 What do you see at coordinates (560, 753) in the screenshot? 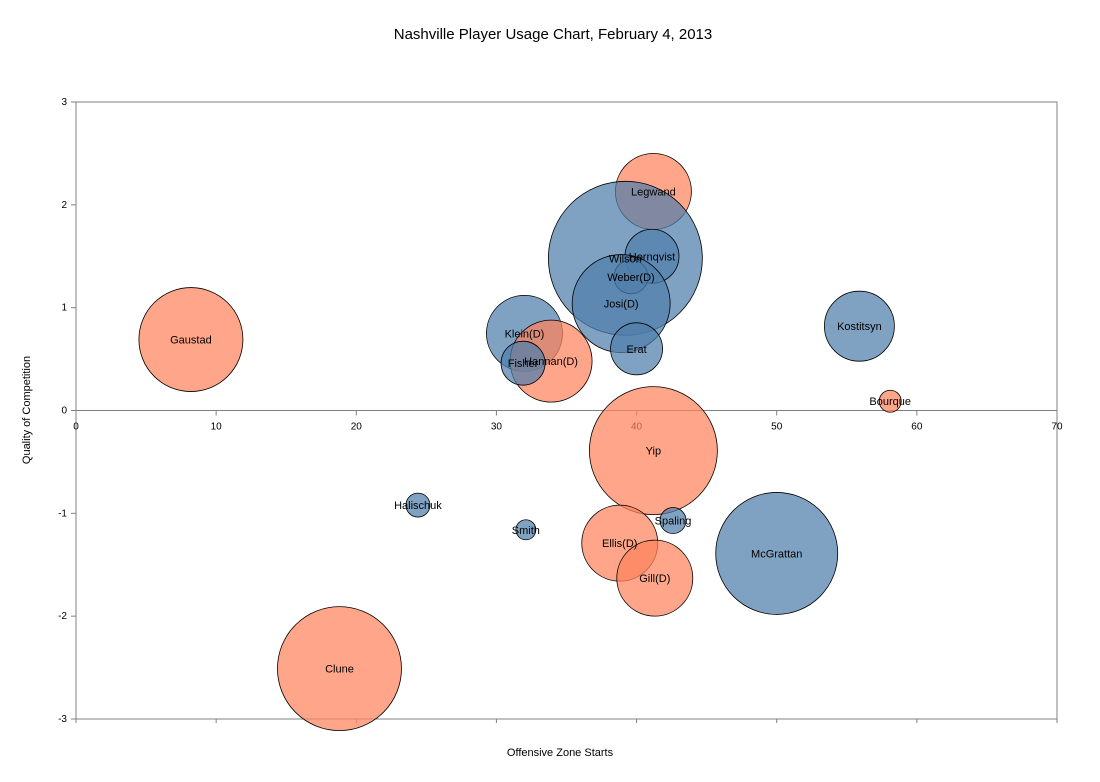
I see `x-axis-label: Offensive Zone Starts` at bounding box center [560, 753].